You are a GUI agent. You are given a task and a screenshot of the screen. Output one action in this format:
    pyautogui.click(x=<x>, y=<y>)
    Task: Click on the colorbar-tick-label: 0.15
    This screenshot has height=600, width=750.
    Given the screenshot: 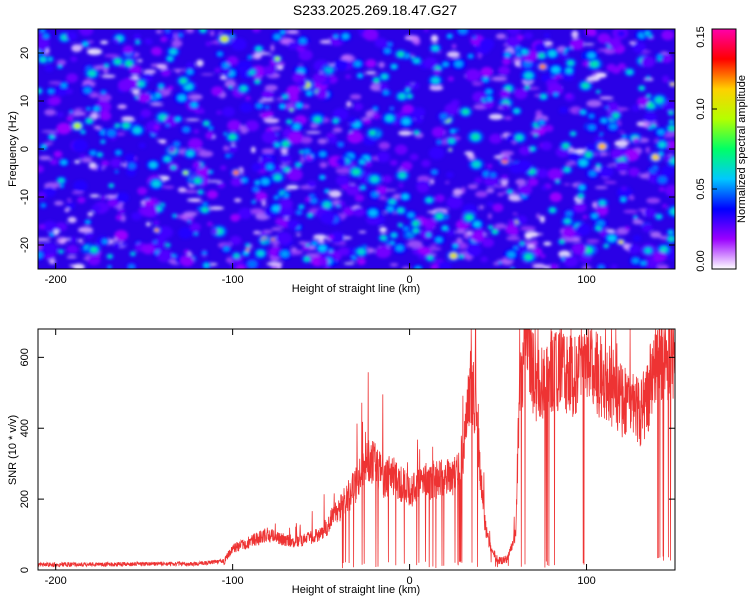 What is the action you would take?
    pyautogui.click(x=701, y=36)
    